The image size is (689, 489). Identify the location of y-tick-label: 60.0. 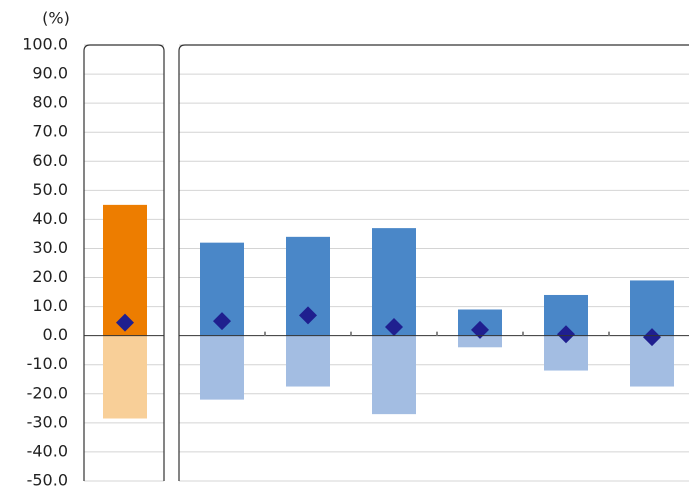
(50, 160).